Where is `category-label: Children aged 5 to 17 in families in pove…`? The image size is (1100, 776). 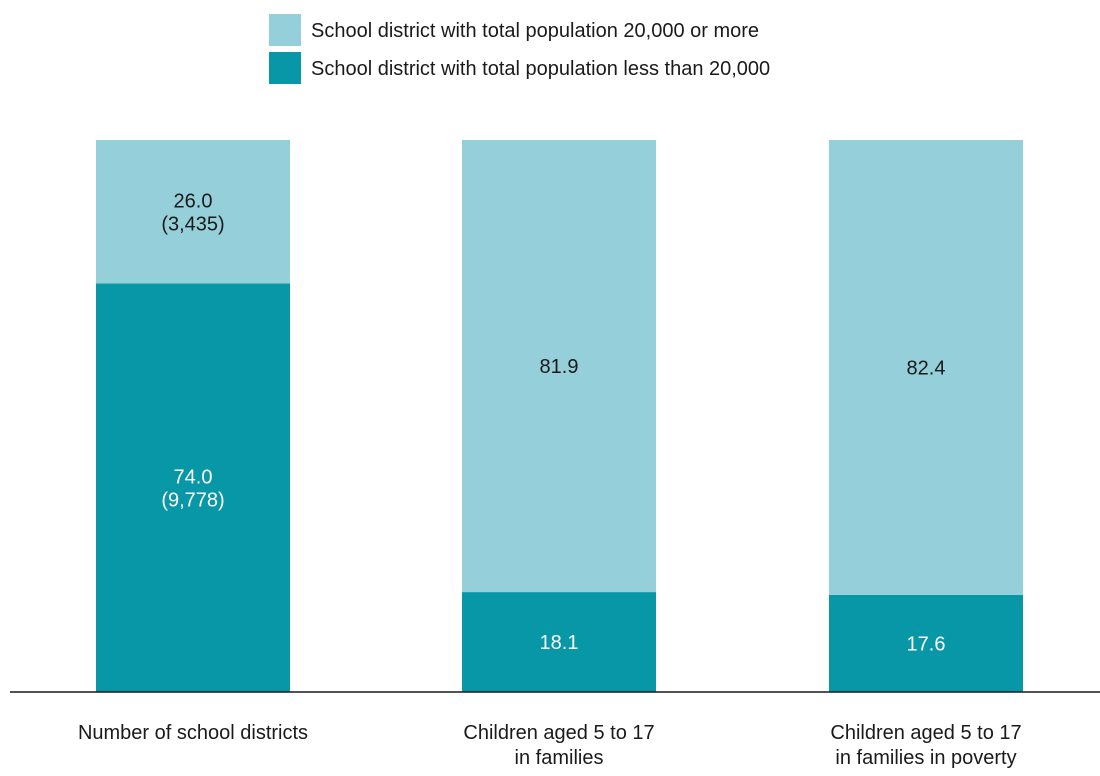
category-label: Children aged 5 to 17 in families in pove… is located at coordinates (925, 745).